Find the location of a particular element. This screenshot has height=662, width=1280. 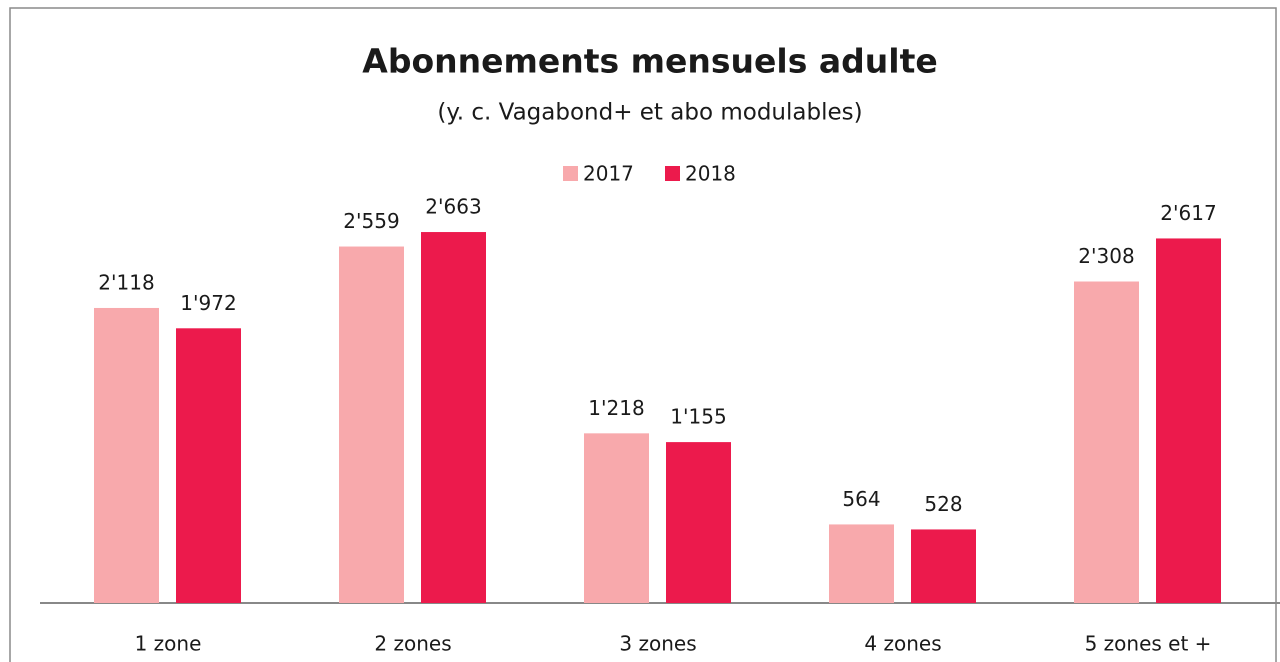

x-tick-label: 1 zone is located at coordinates (168, 644).